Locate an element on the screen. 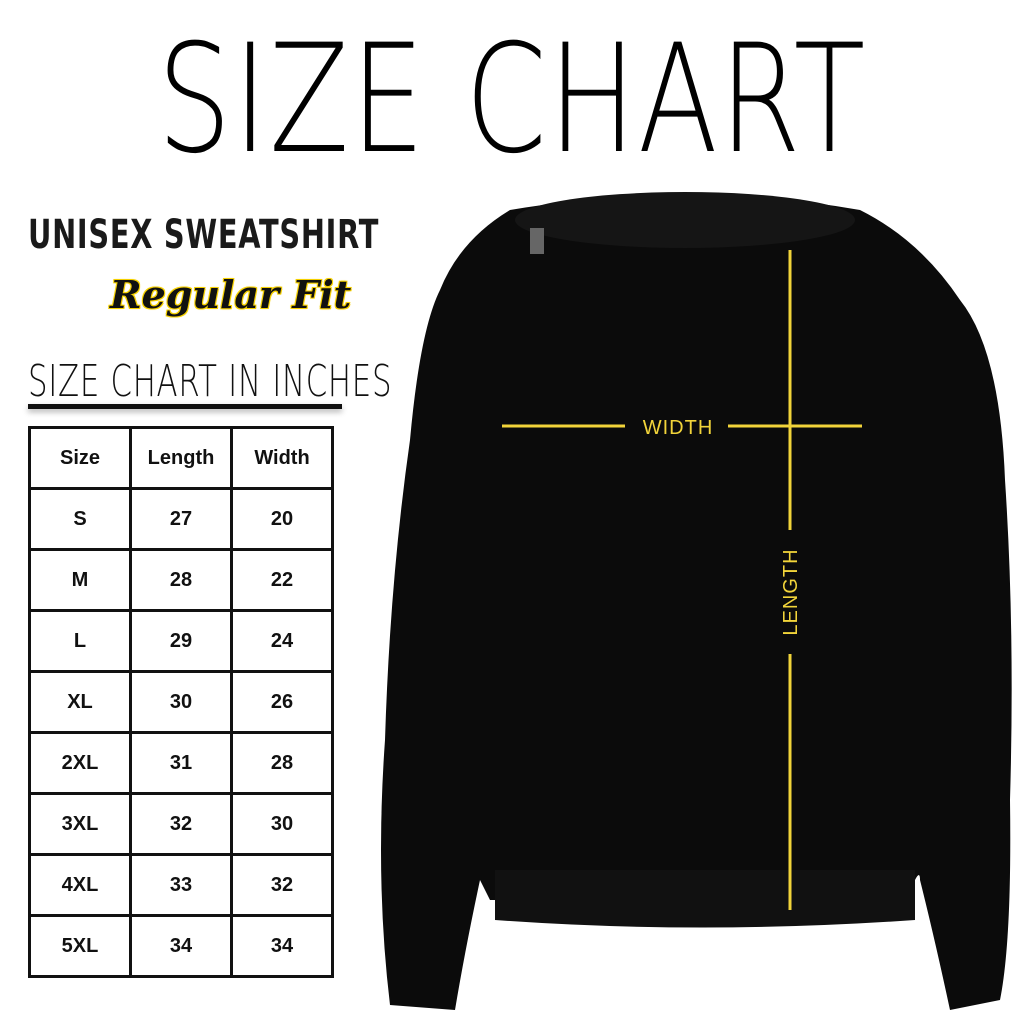 This screenshot has width=1024, height=1024. table-row: XL 30 26 is located at coordinates (181, 702).